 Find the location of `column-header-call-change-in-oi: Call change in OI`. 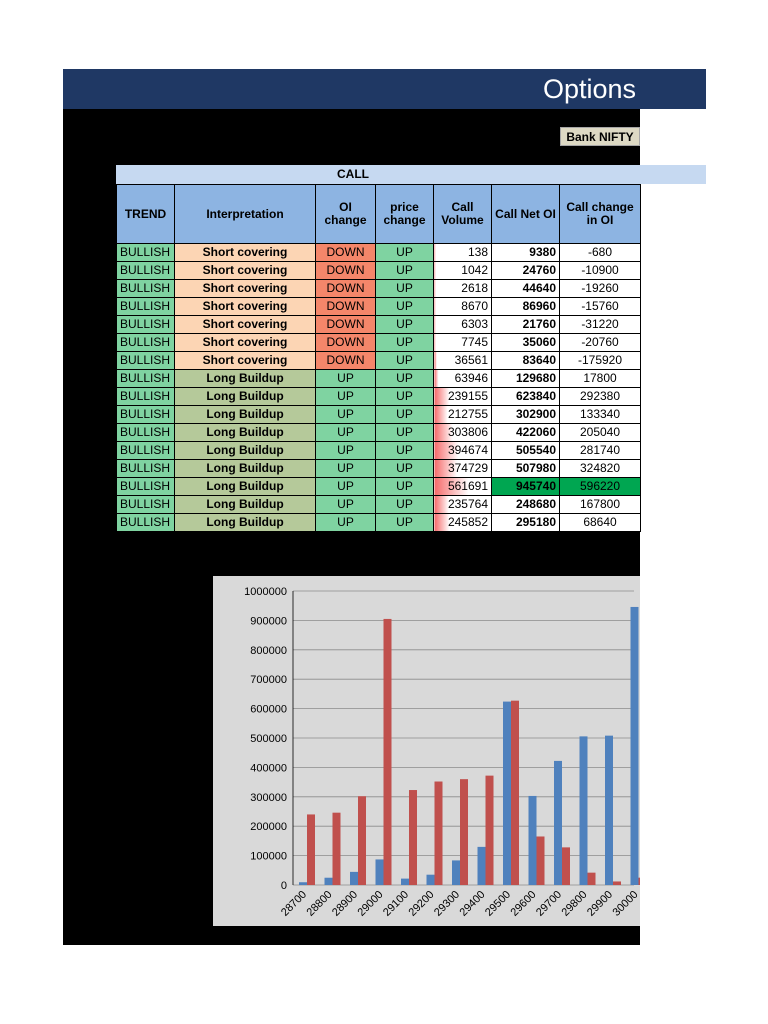

column-header-call-change-in-oi: Call change in OI is located at coordinates (600, 214).